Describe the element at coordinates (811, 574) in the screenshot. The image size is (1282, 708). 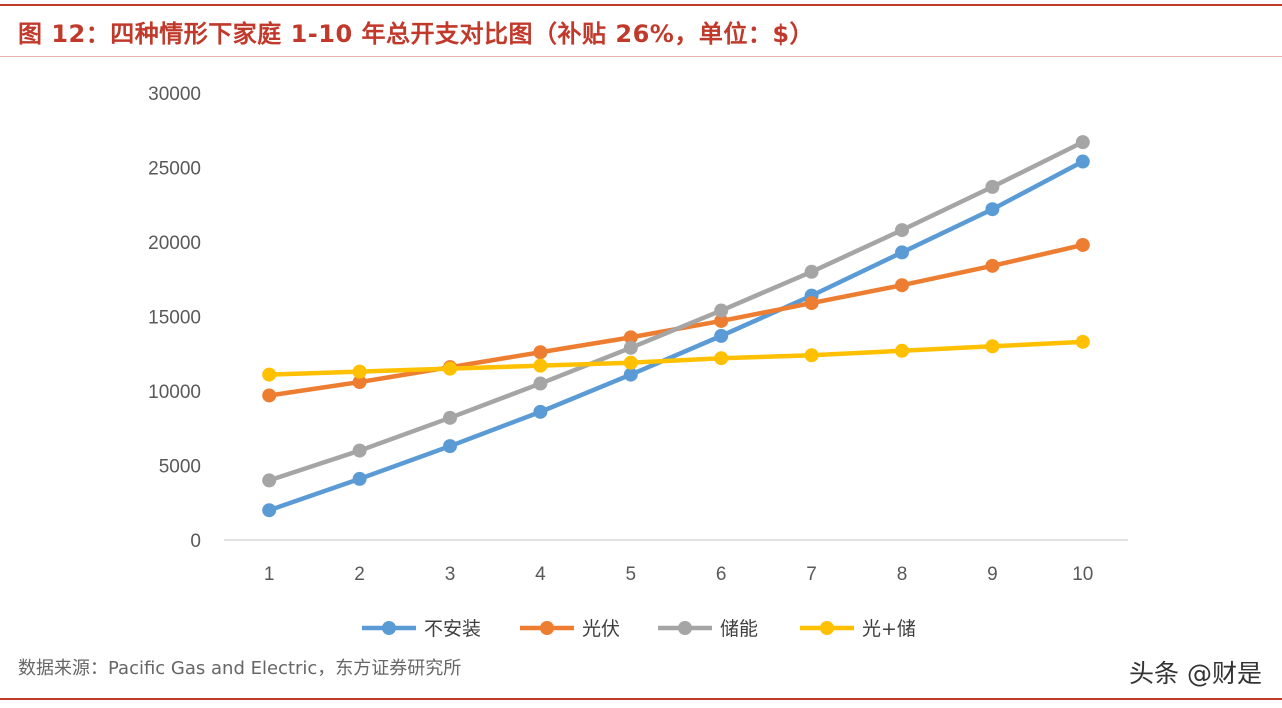
I see `x-tick-label: 7` at that location.